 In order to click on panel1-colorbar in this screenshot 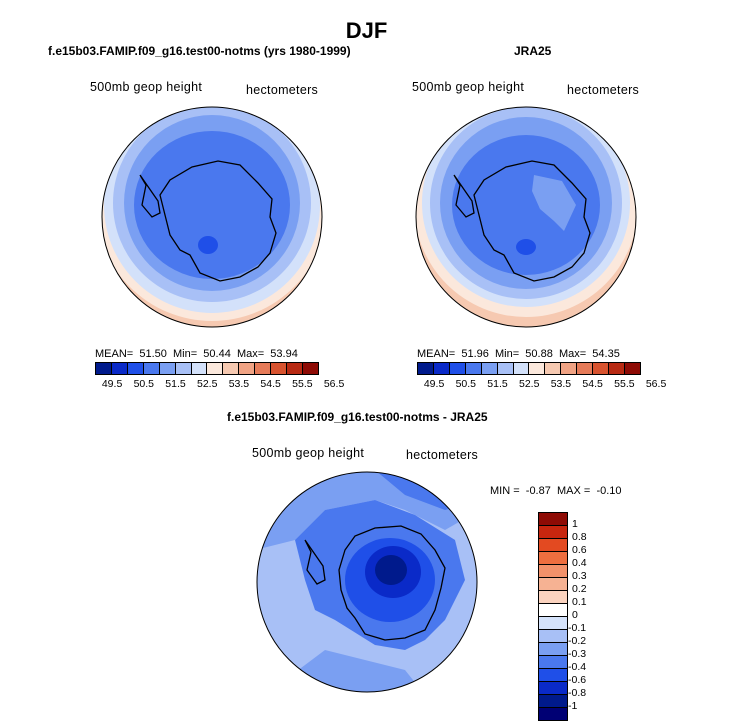, I will do `click(207, 368)`.